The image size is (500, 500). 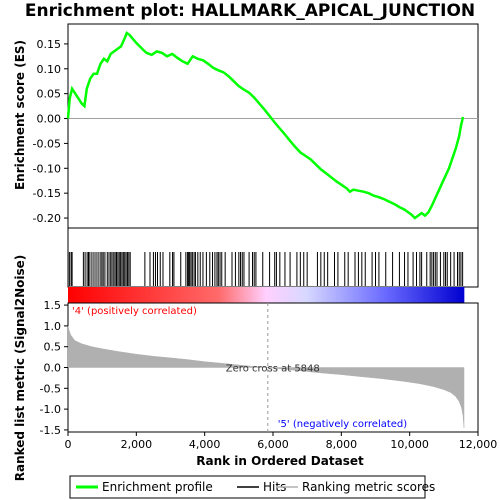 What do you see at coordinates (68, 444) in the screenshot?
I see `x-tick-label: 0` at bounding box center [68, 444].